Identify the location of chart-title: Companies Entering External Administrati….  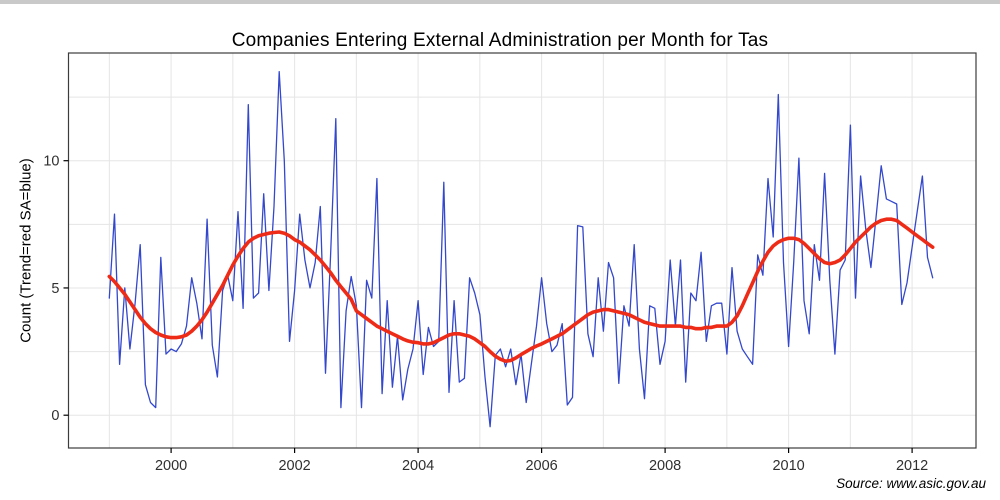
(500, 40).